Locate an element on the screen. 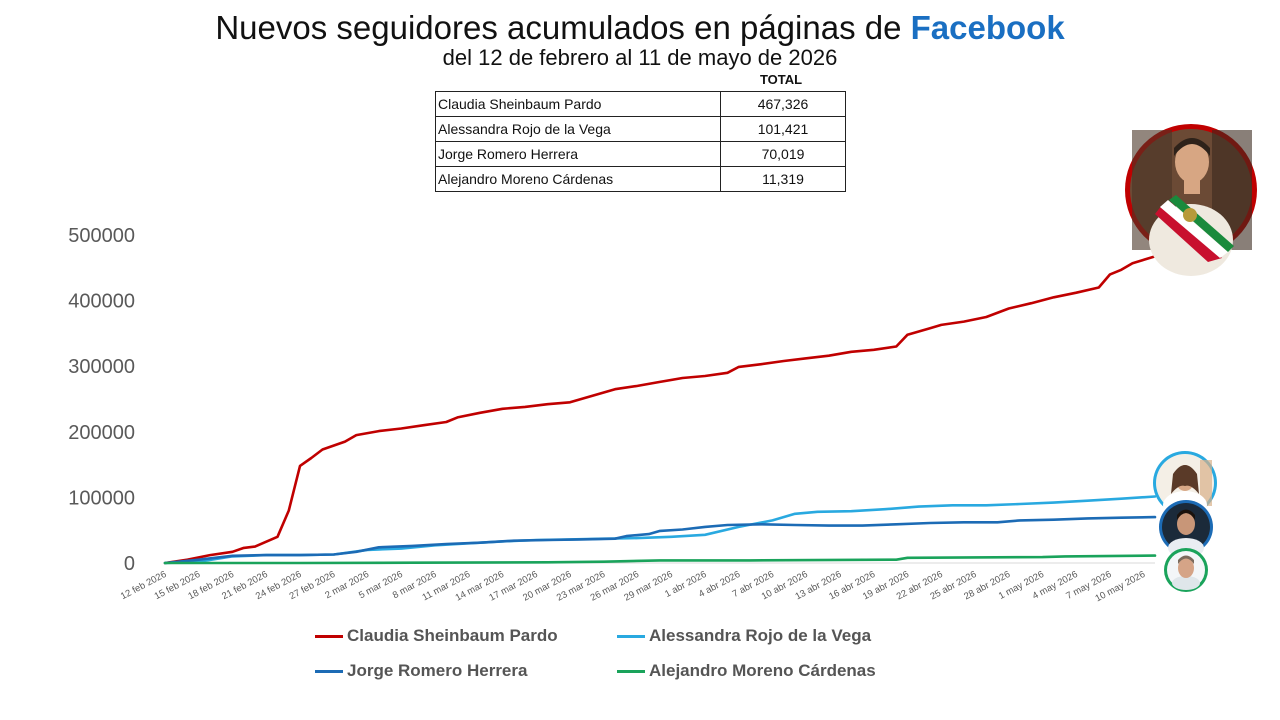  table-cell-total: 70,019 is located at coordinates (783, 154).